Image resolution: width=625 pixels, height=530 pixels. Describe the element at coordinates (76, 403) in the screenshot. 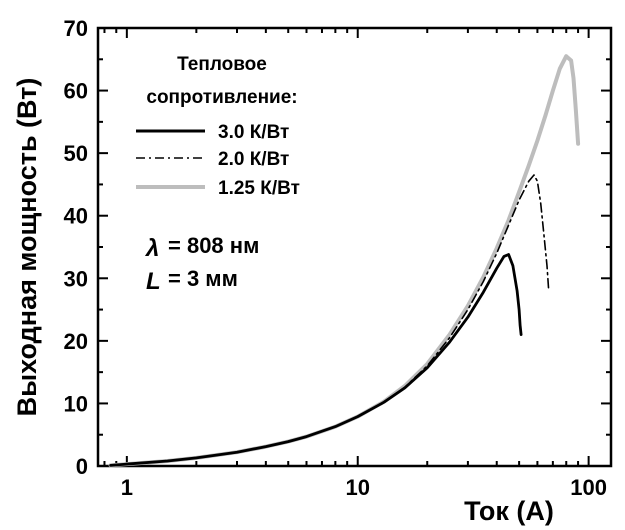

I see `y-tick-label: 10` at that location.